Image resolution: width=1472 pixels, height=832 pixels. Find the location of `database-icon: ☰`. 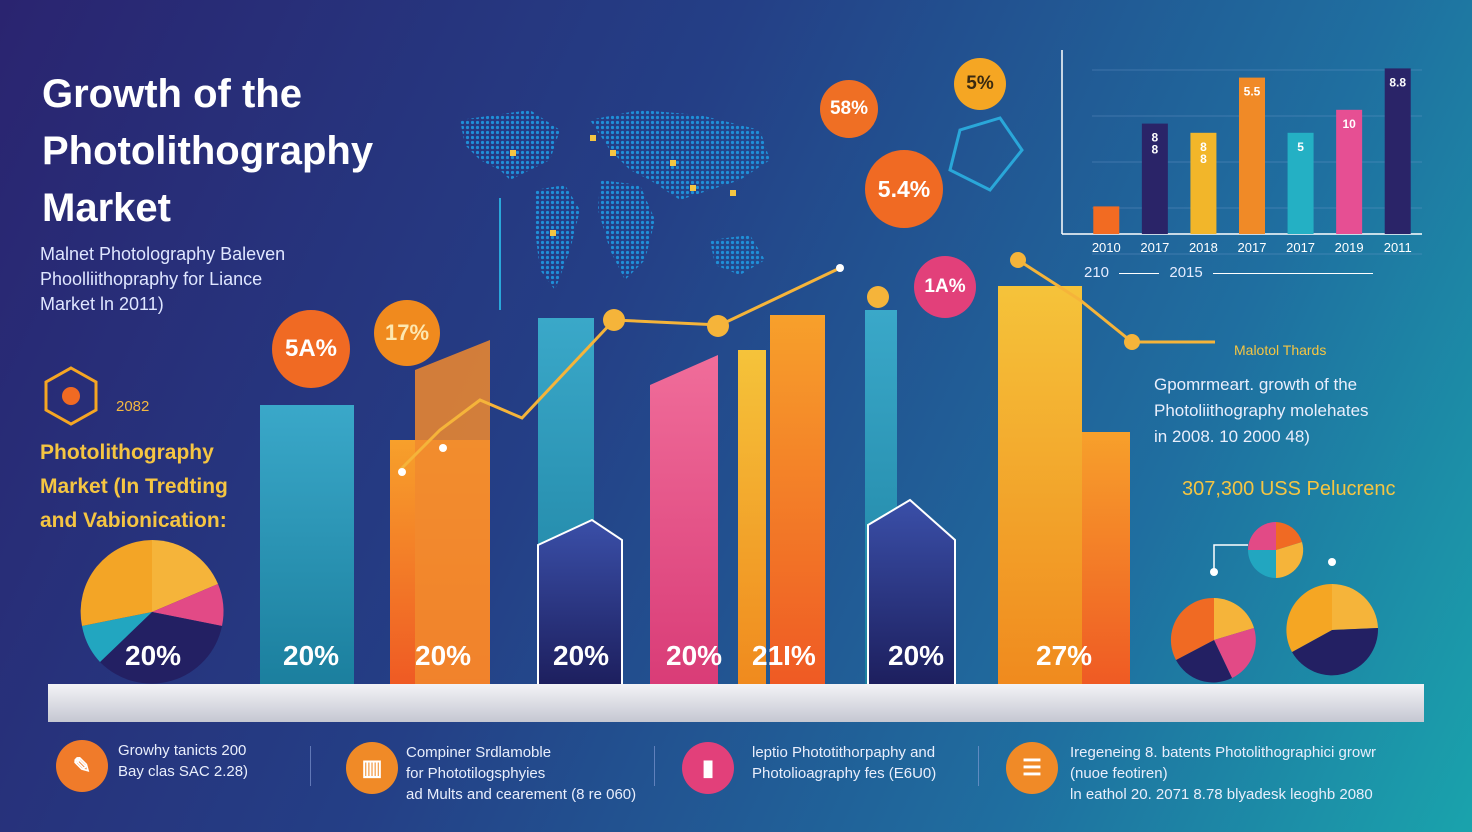

database-icon: ☰ is located at coordinates (1032, 768).